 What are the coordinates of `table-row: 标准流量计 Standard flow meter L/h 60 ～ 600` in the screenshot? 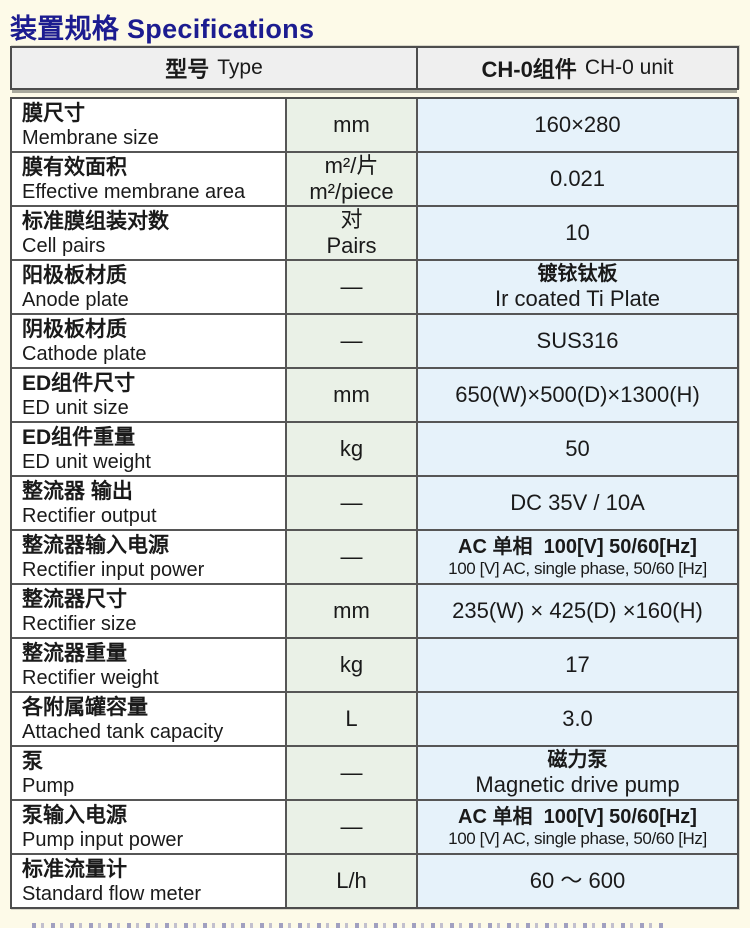 It's located at (374, 880).